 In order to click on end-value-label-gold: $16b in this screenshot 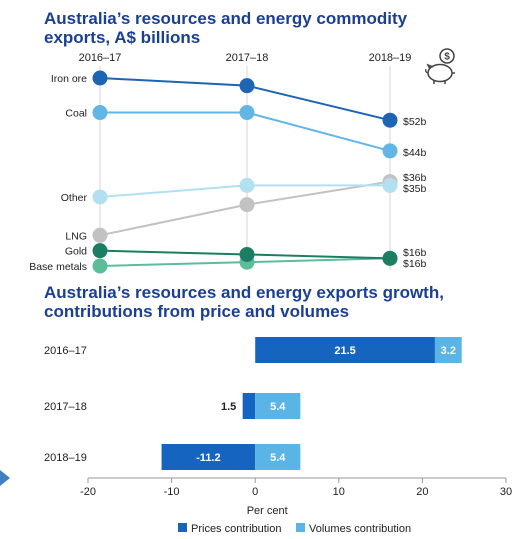, I will do `click(415, 253)`.